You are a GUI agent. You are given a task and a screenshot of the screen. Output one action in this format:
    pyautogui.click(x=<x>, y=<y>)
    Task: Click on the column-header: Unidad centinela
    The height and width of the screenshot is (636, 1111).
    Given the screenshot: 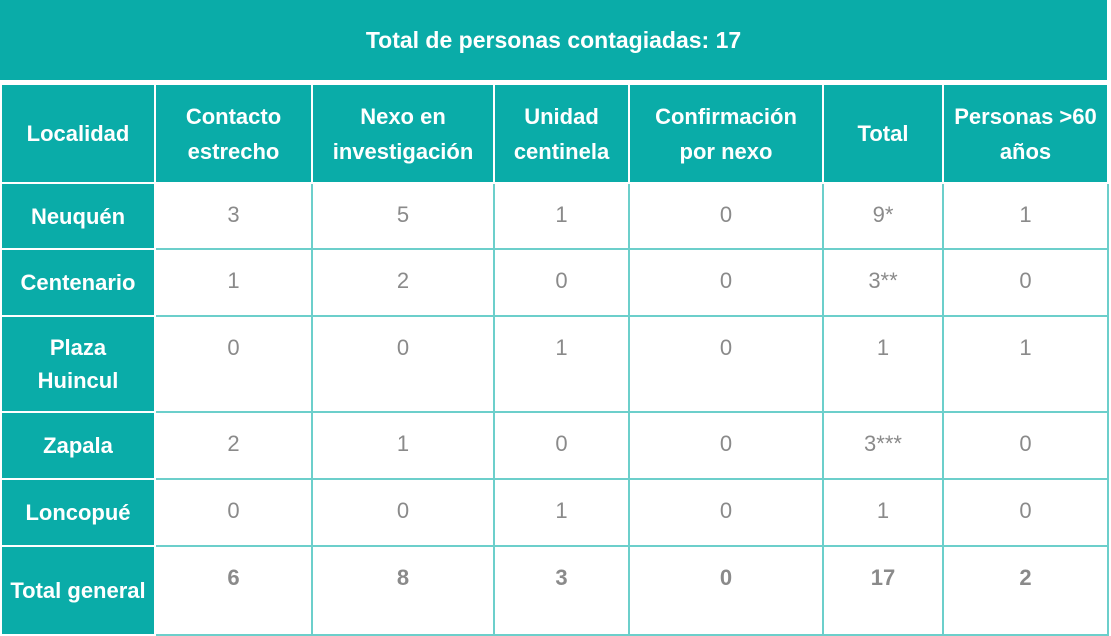 What is the action you would take?
    pyautogui.click(x=561, y=133)
    